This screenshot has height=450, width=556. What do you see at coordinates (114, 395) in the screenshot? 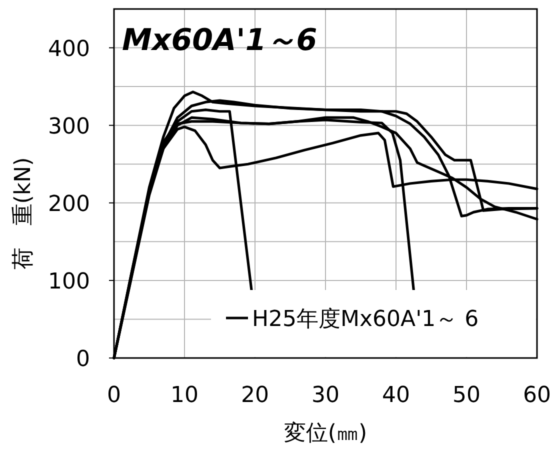
I see `x-tick-label: 0` at bounding box center [114, 395].